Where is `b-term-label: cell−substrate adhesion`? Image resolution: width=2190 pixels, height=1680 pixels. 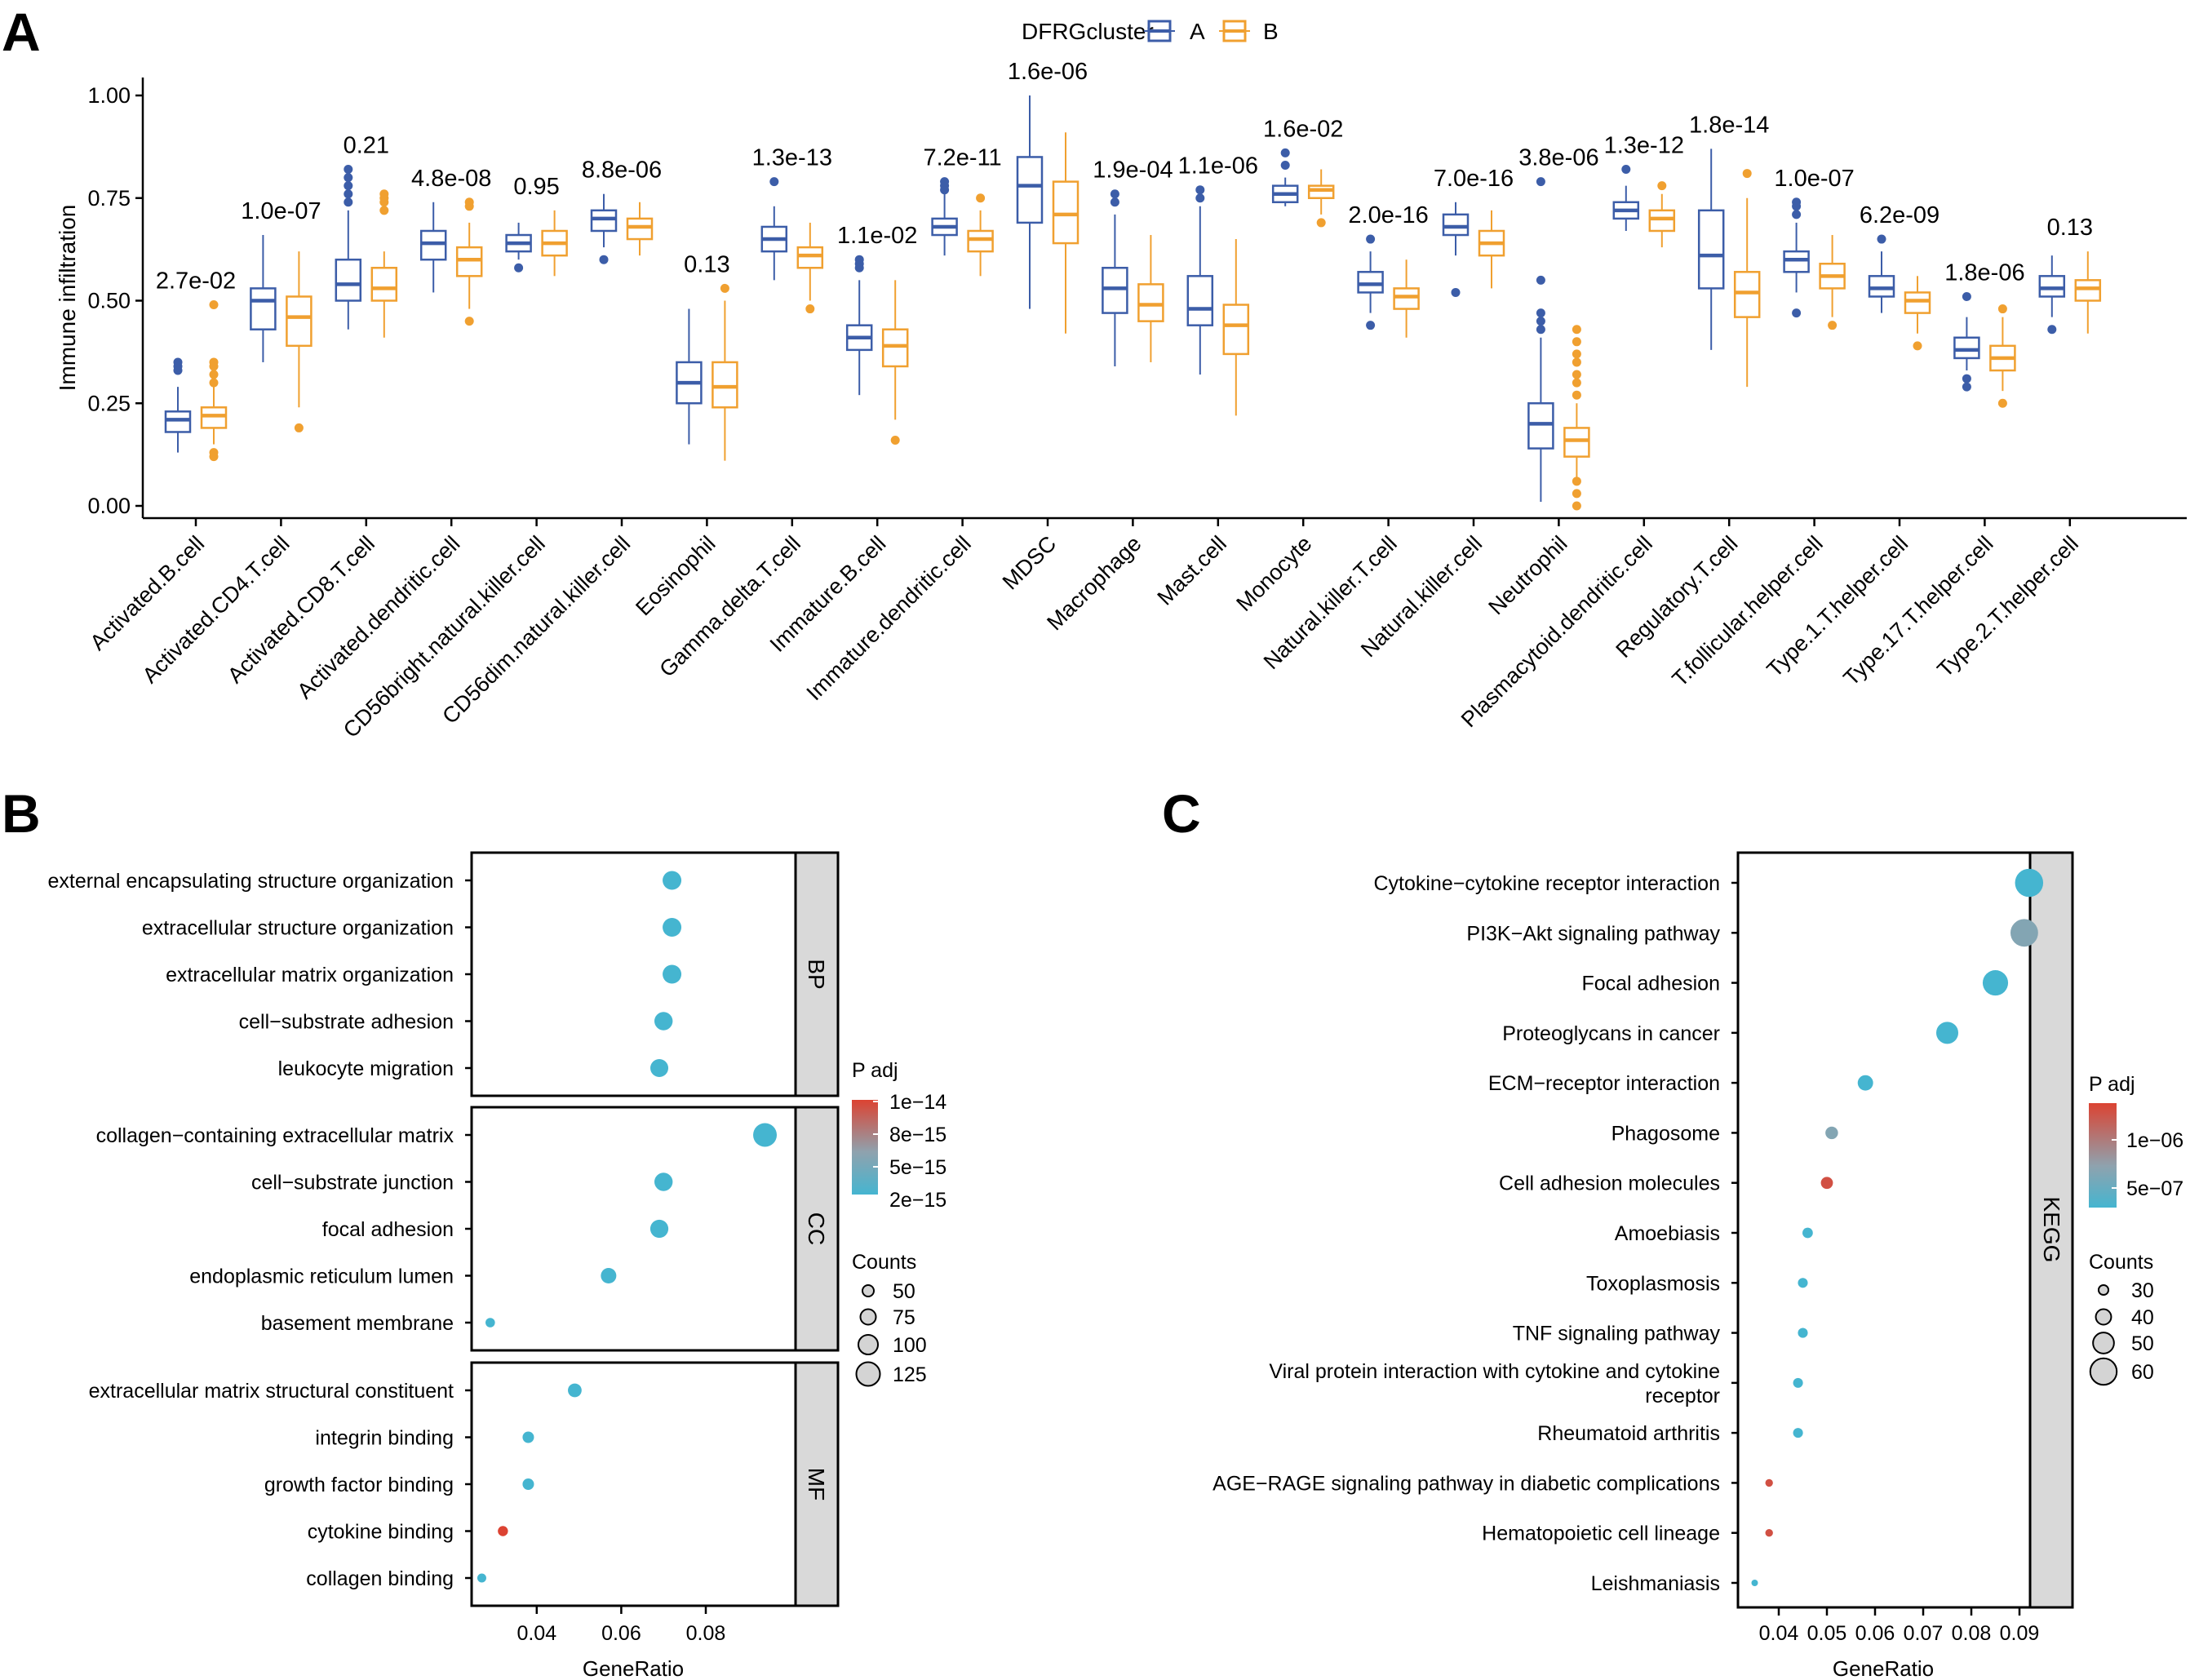 b-term-label: cell−substrate adhesion is located at coordinates (346, 1022).